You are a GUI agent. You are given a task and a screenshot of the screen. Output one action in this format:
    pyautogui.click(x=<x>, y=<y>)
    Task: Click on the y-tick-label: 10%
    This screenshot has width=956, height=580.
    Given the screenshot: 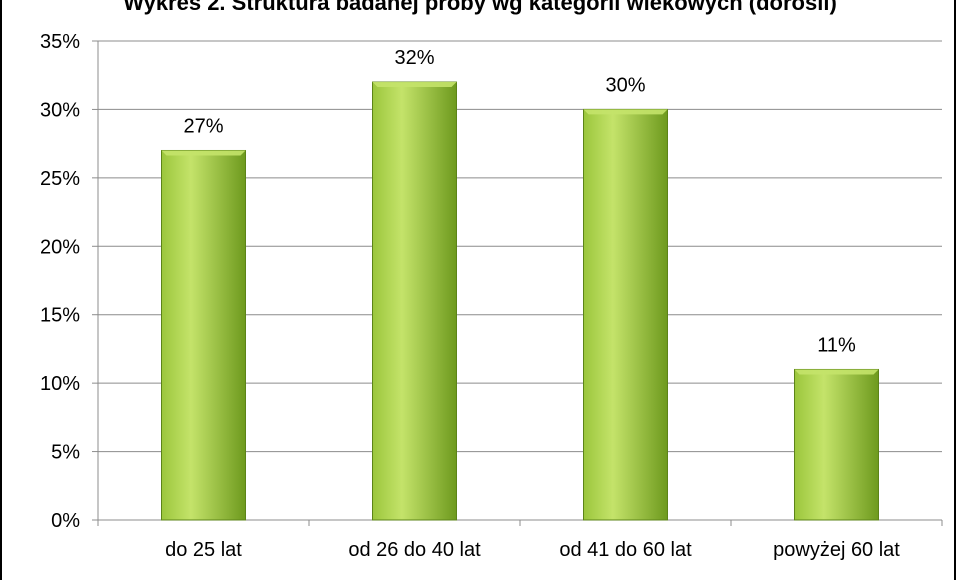 What is the action you would take?
    pyautogui.click(x=60, y=384)
    